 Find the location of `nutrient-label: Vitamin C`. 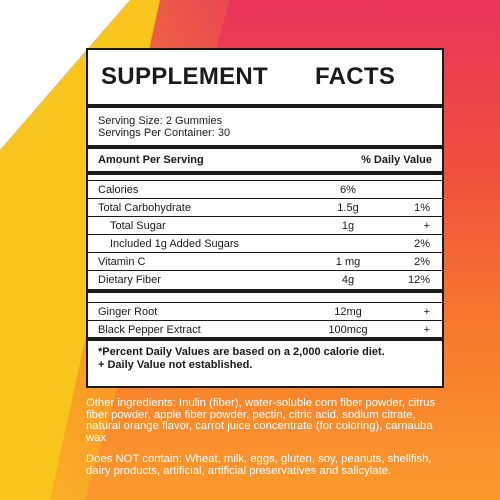

nutrient-label: Vitamin C is located at coordinates (122, 262).